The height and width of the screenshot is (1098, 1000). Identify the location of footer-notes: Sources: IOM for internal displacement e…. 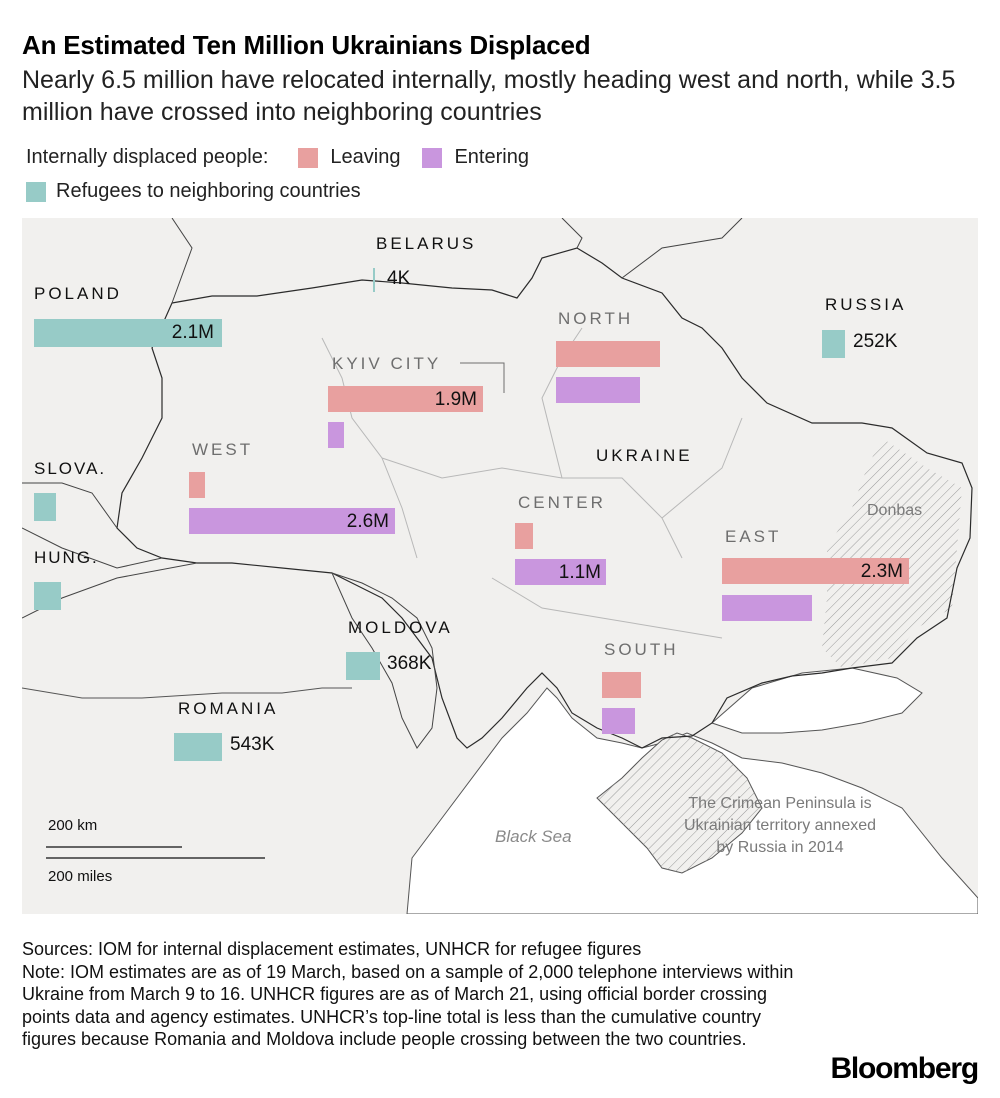
(417, 994).